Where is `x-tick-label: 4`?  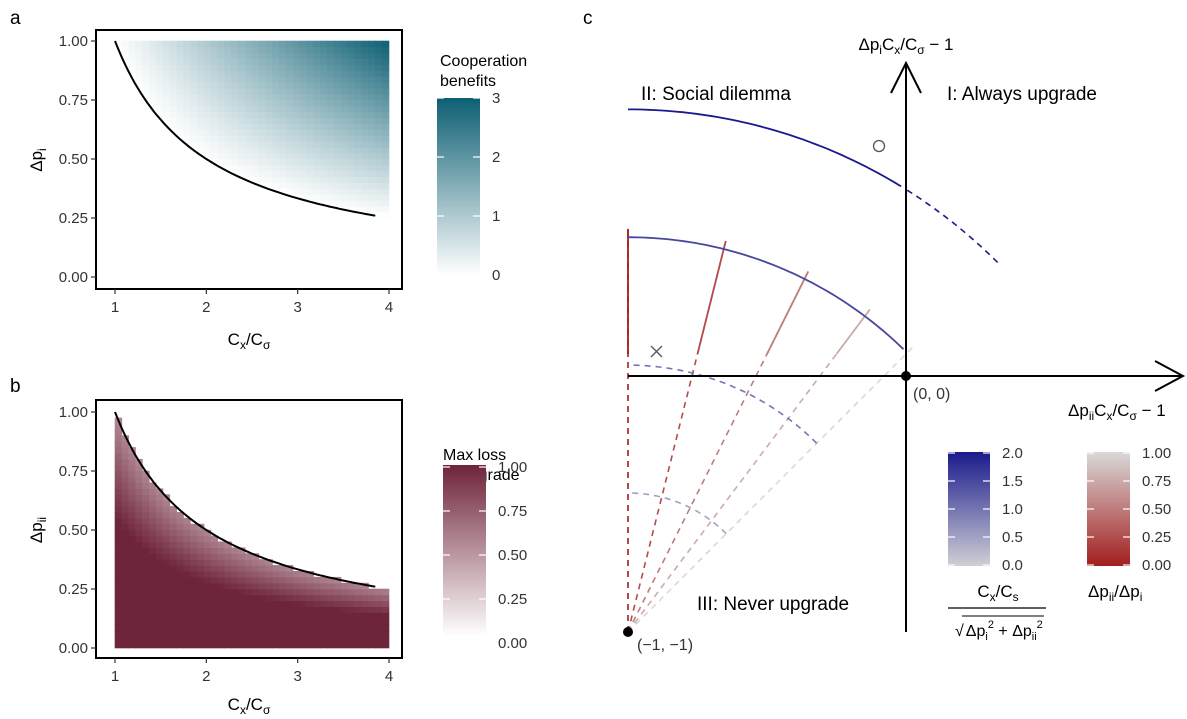
x-tick-label: 4 is located at coordinates (389, 676).